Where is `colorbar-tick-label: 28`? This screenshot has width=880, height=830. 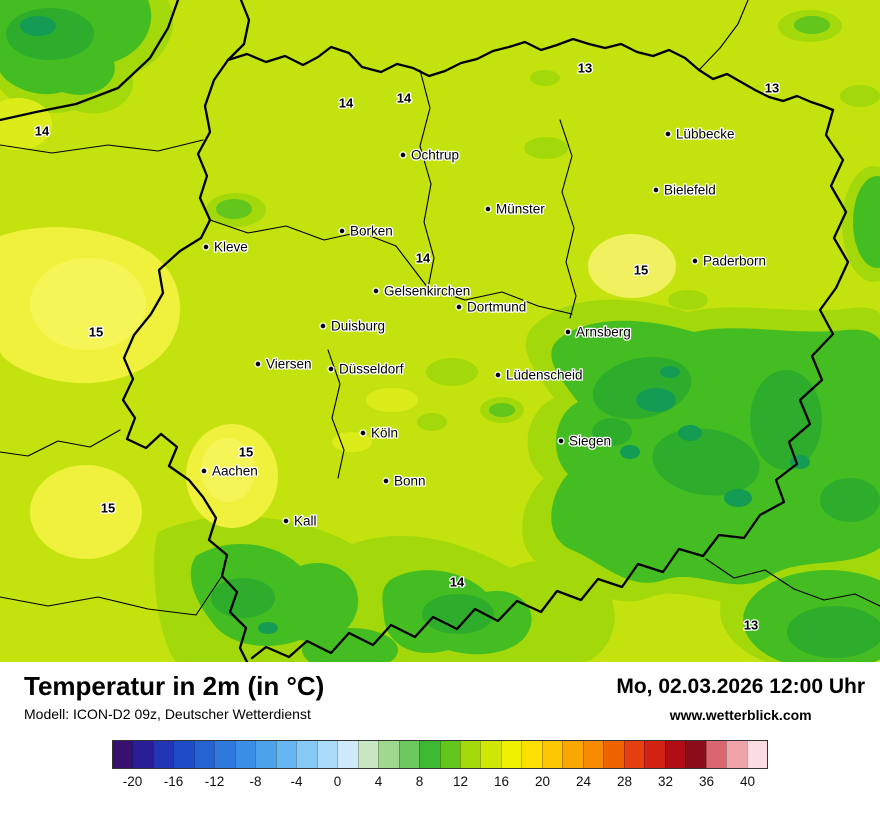
colorbar-tick-label: 28 is located at coordinates (624, 781).